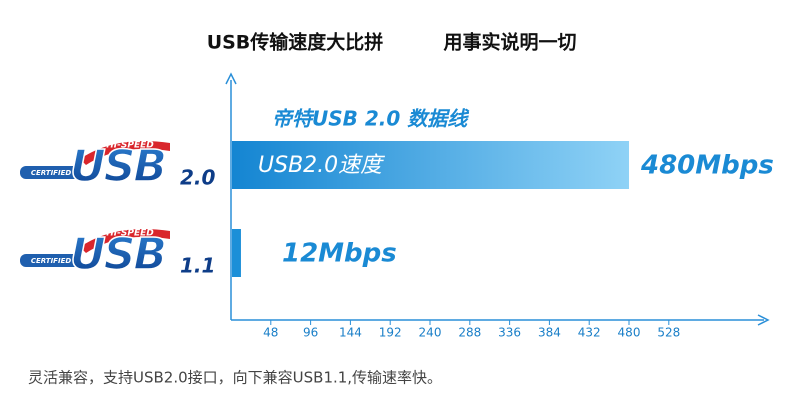  I want to click on value-label: 480Mbps, so click(707, 166).